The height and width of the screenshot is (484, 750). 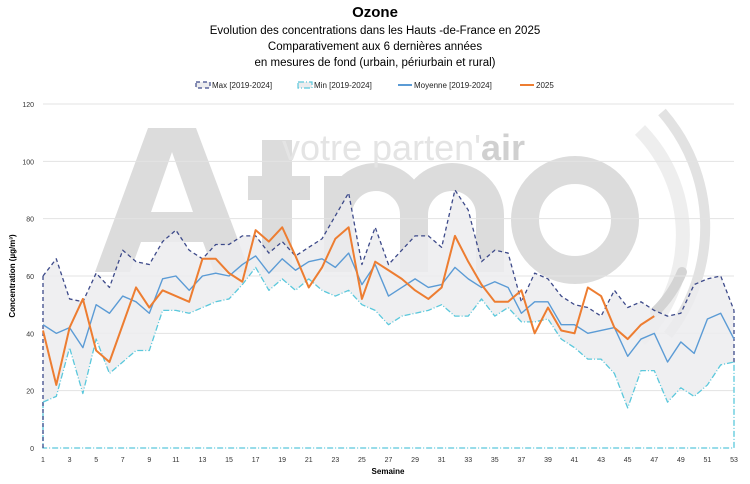 I want to click on y-tick-label: 80, so click(x=30, y=220).